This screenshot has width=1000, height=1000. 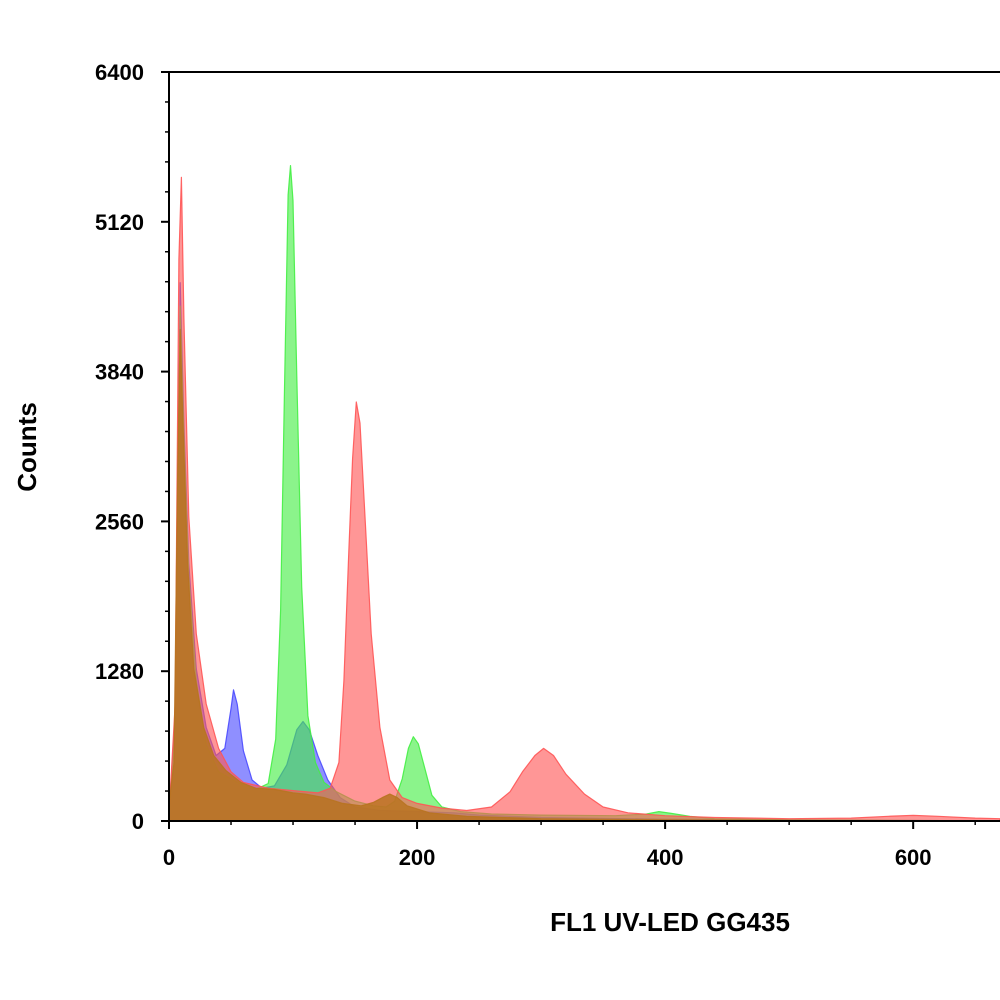 I want to click on y-tick-label: 2560, so click(x=119, y=521).